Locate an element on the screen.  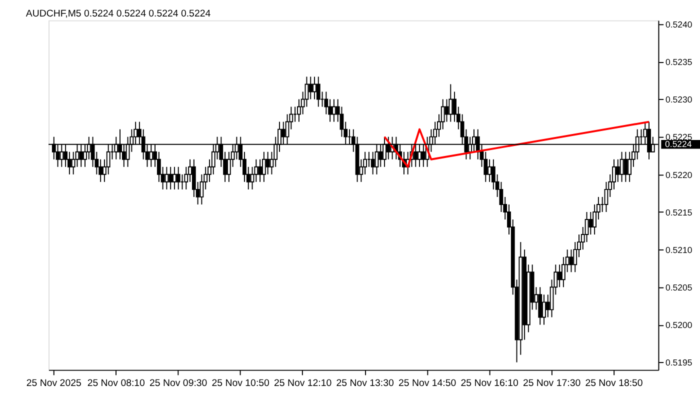
x-tick-label: 25 Nov 08:10 is located at coordinates (116, 383).